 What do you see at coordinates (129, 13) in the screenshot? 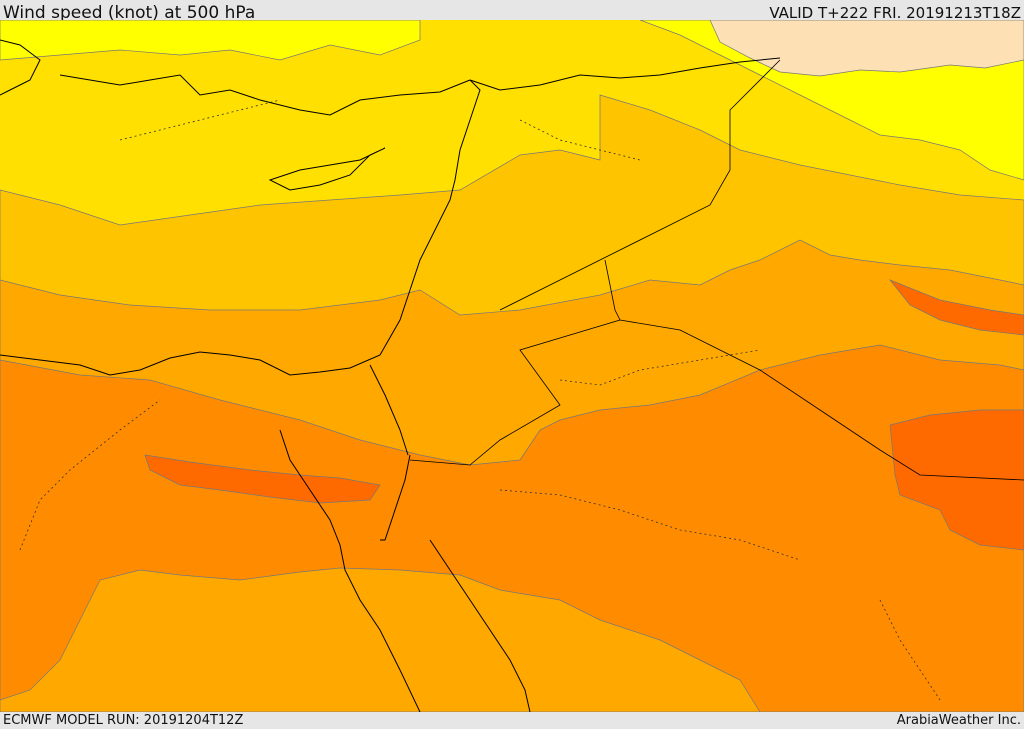
I see `chart-title: Wind speed (knot) at 500 hPa` at bounding box center [129, 13].